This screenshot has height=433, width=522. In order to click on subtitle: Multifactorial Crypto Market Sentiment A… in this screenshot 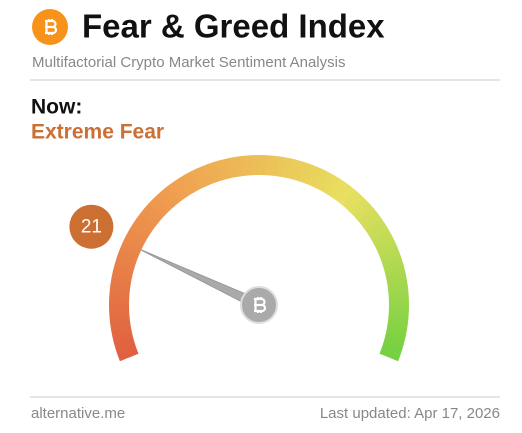, I will do `click(188, 62)`.